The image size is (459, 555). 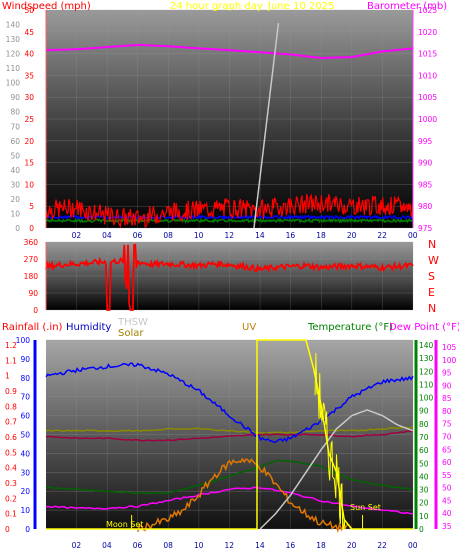 What do you see at coordinates (431, 276) in the screenshot?
I see `compass-label: S` at bounding box center [431, 276].